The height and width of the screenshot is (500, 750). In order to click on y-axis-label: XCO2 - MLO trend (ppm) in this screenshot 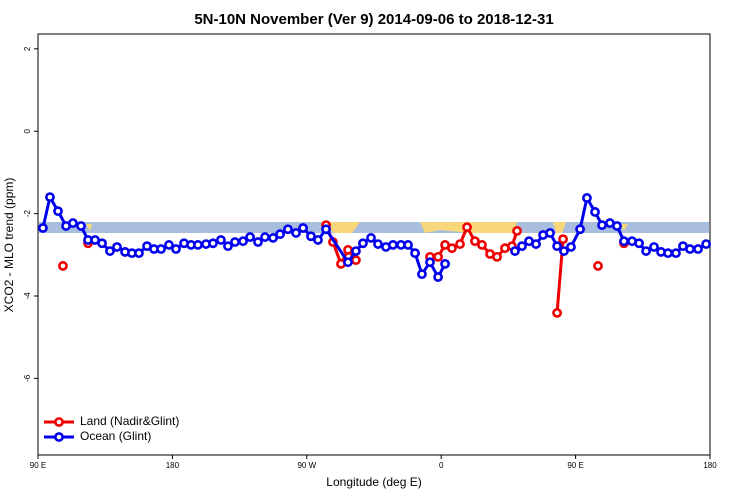, I will do `click(9, 245)`.